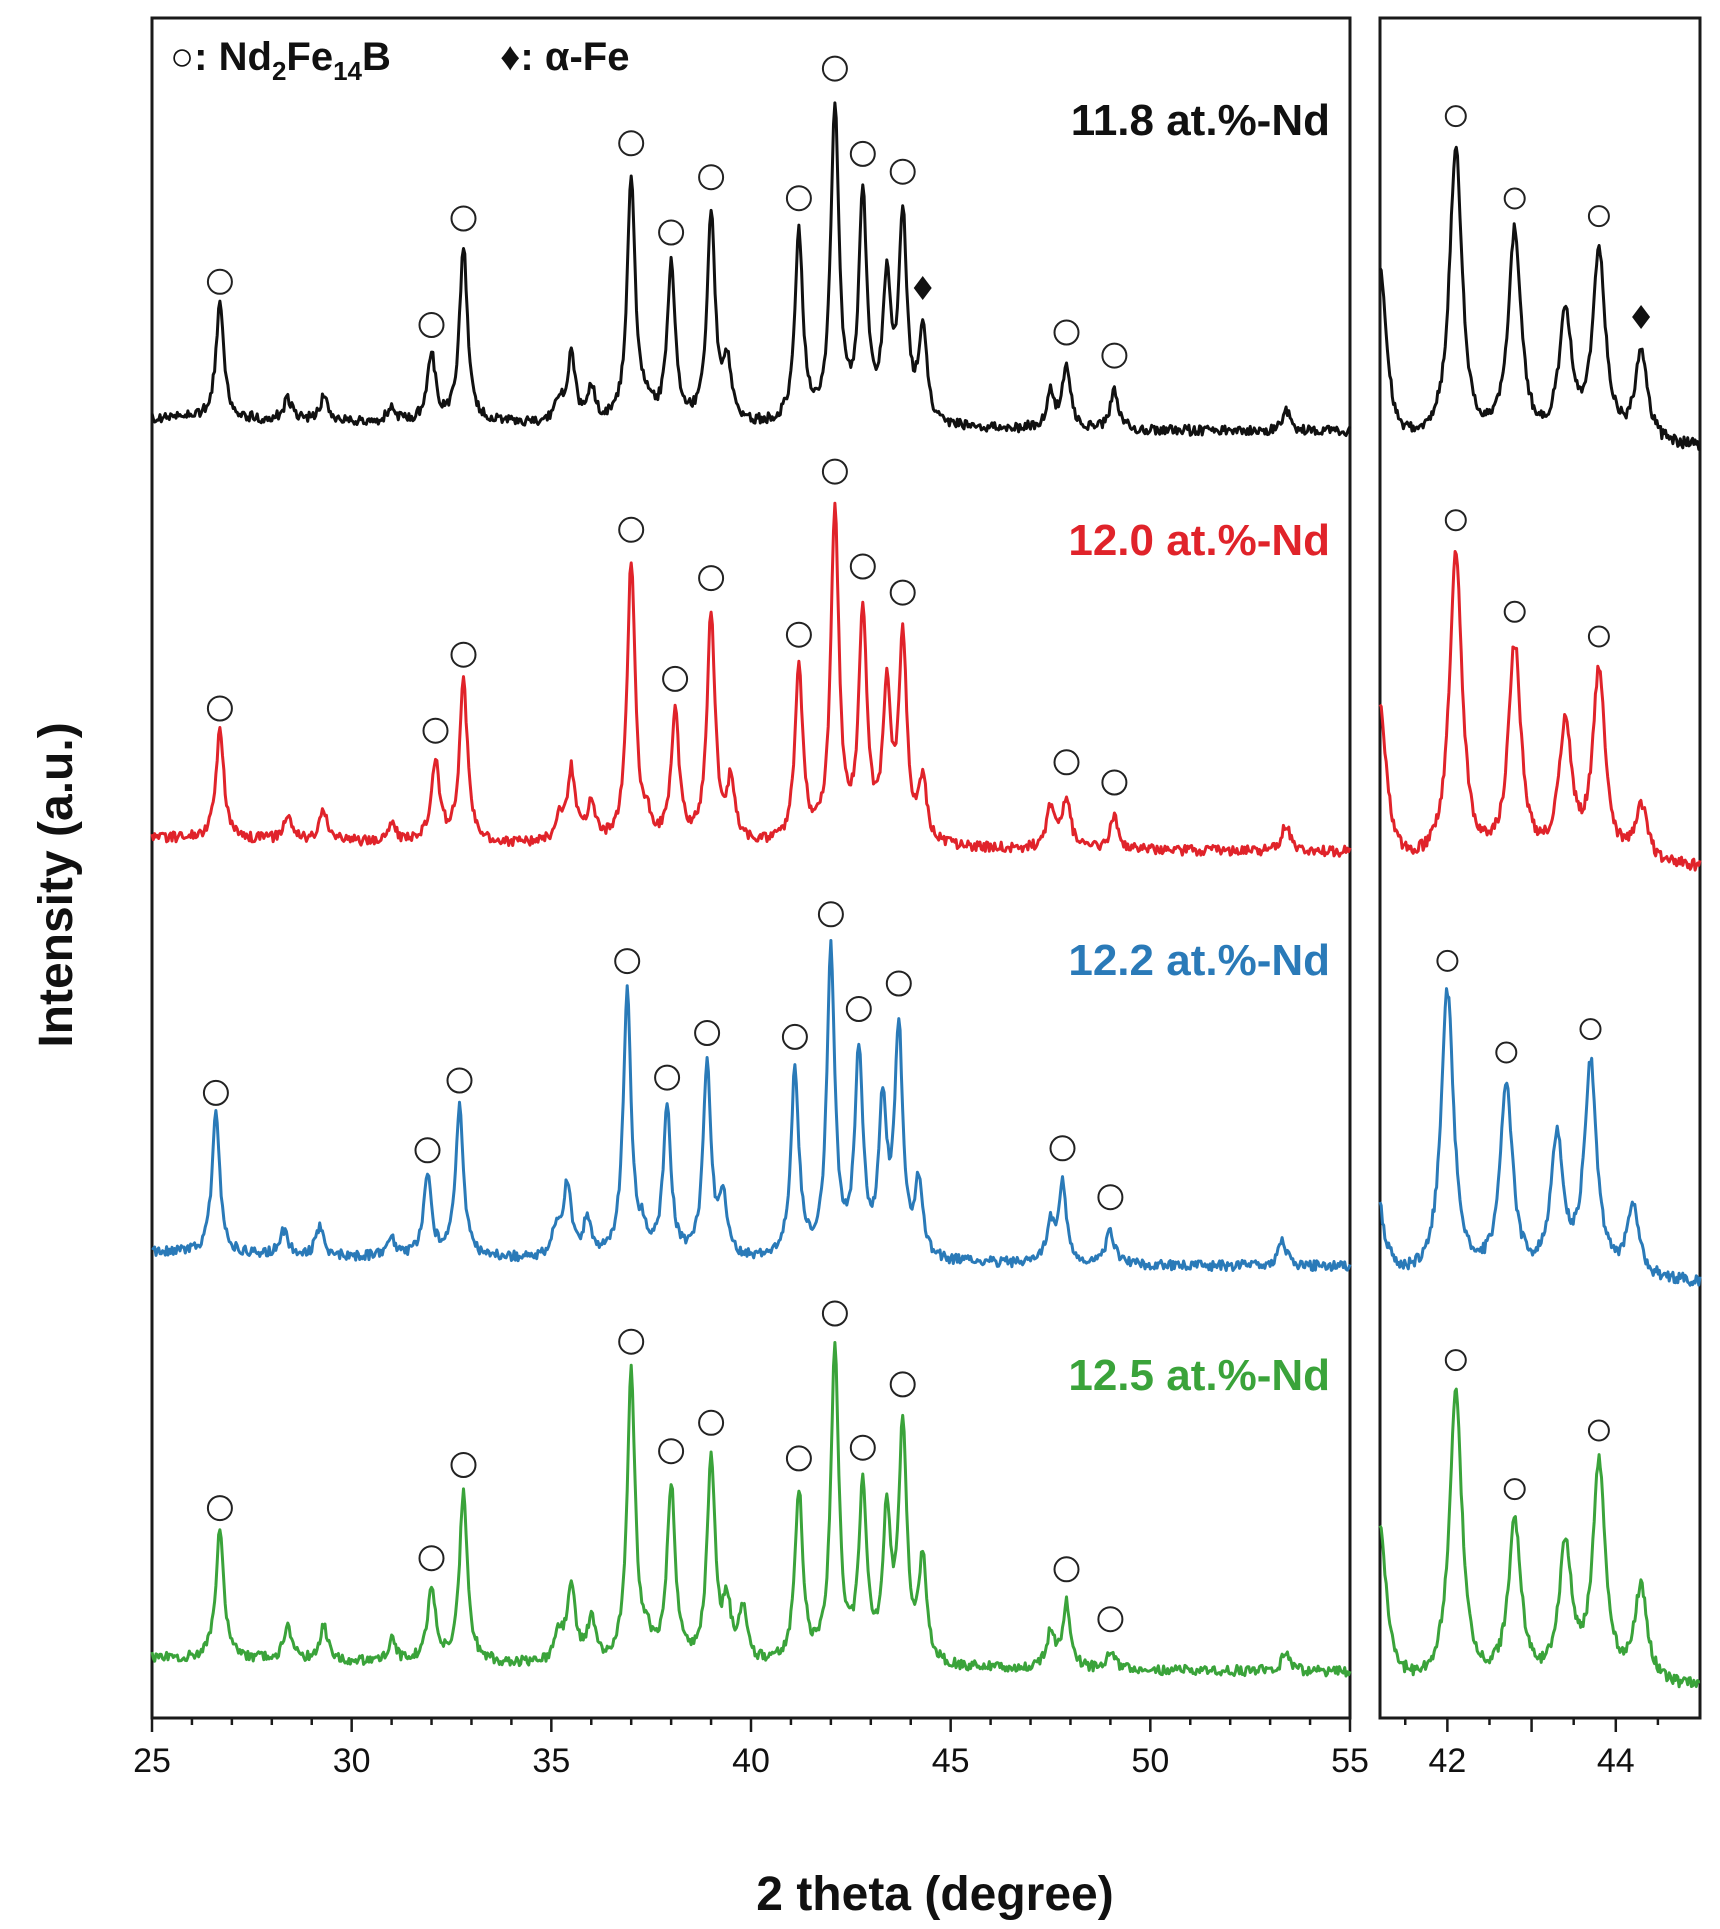 This screenshot has height=1929, width=1720. I want to click on series-label-12-5: 12.5 at.%-Nd, so click(1199, 1375).